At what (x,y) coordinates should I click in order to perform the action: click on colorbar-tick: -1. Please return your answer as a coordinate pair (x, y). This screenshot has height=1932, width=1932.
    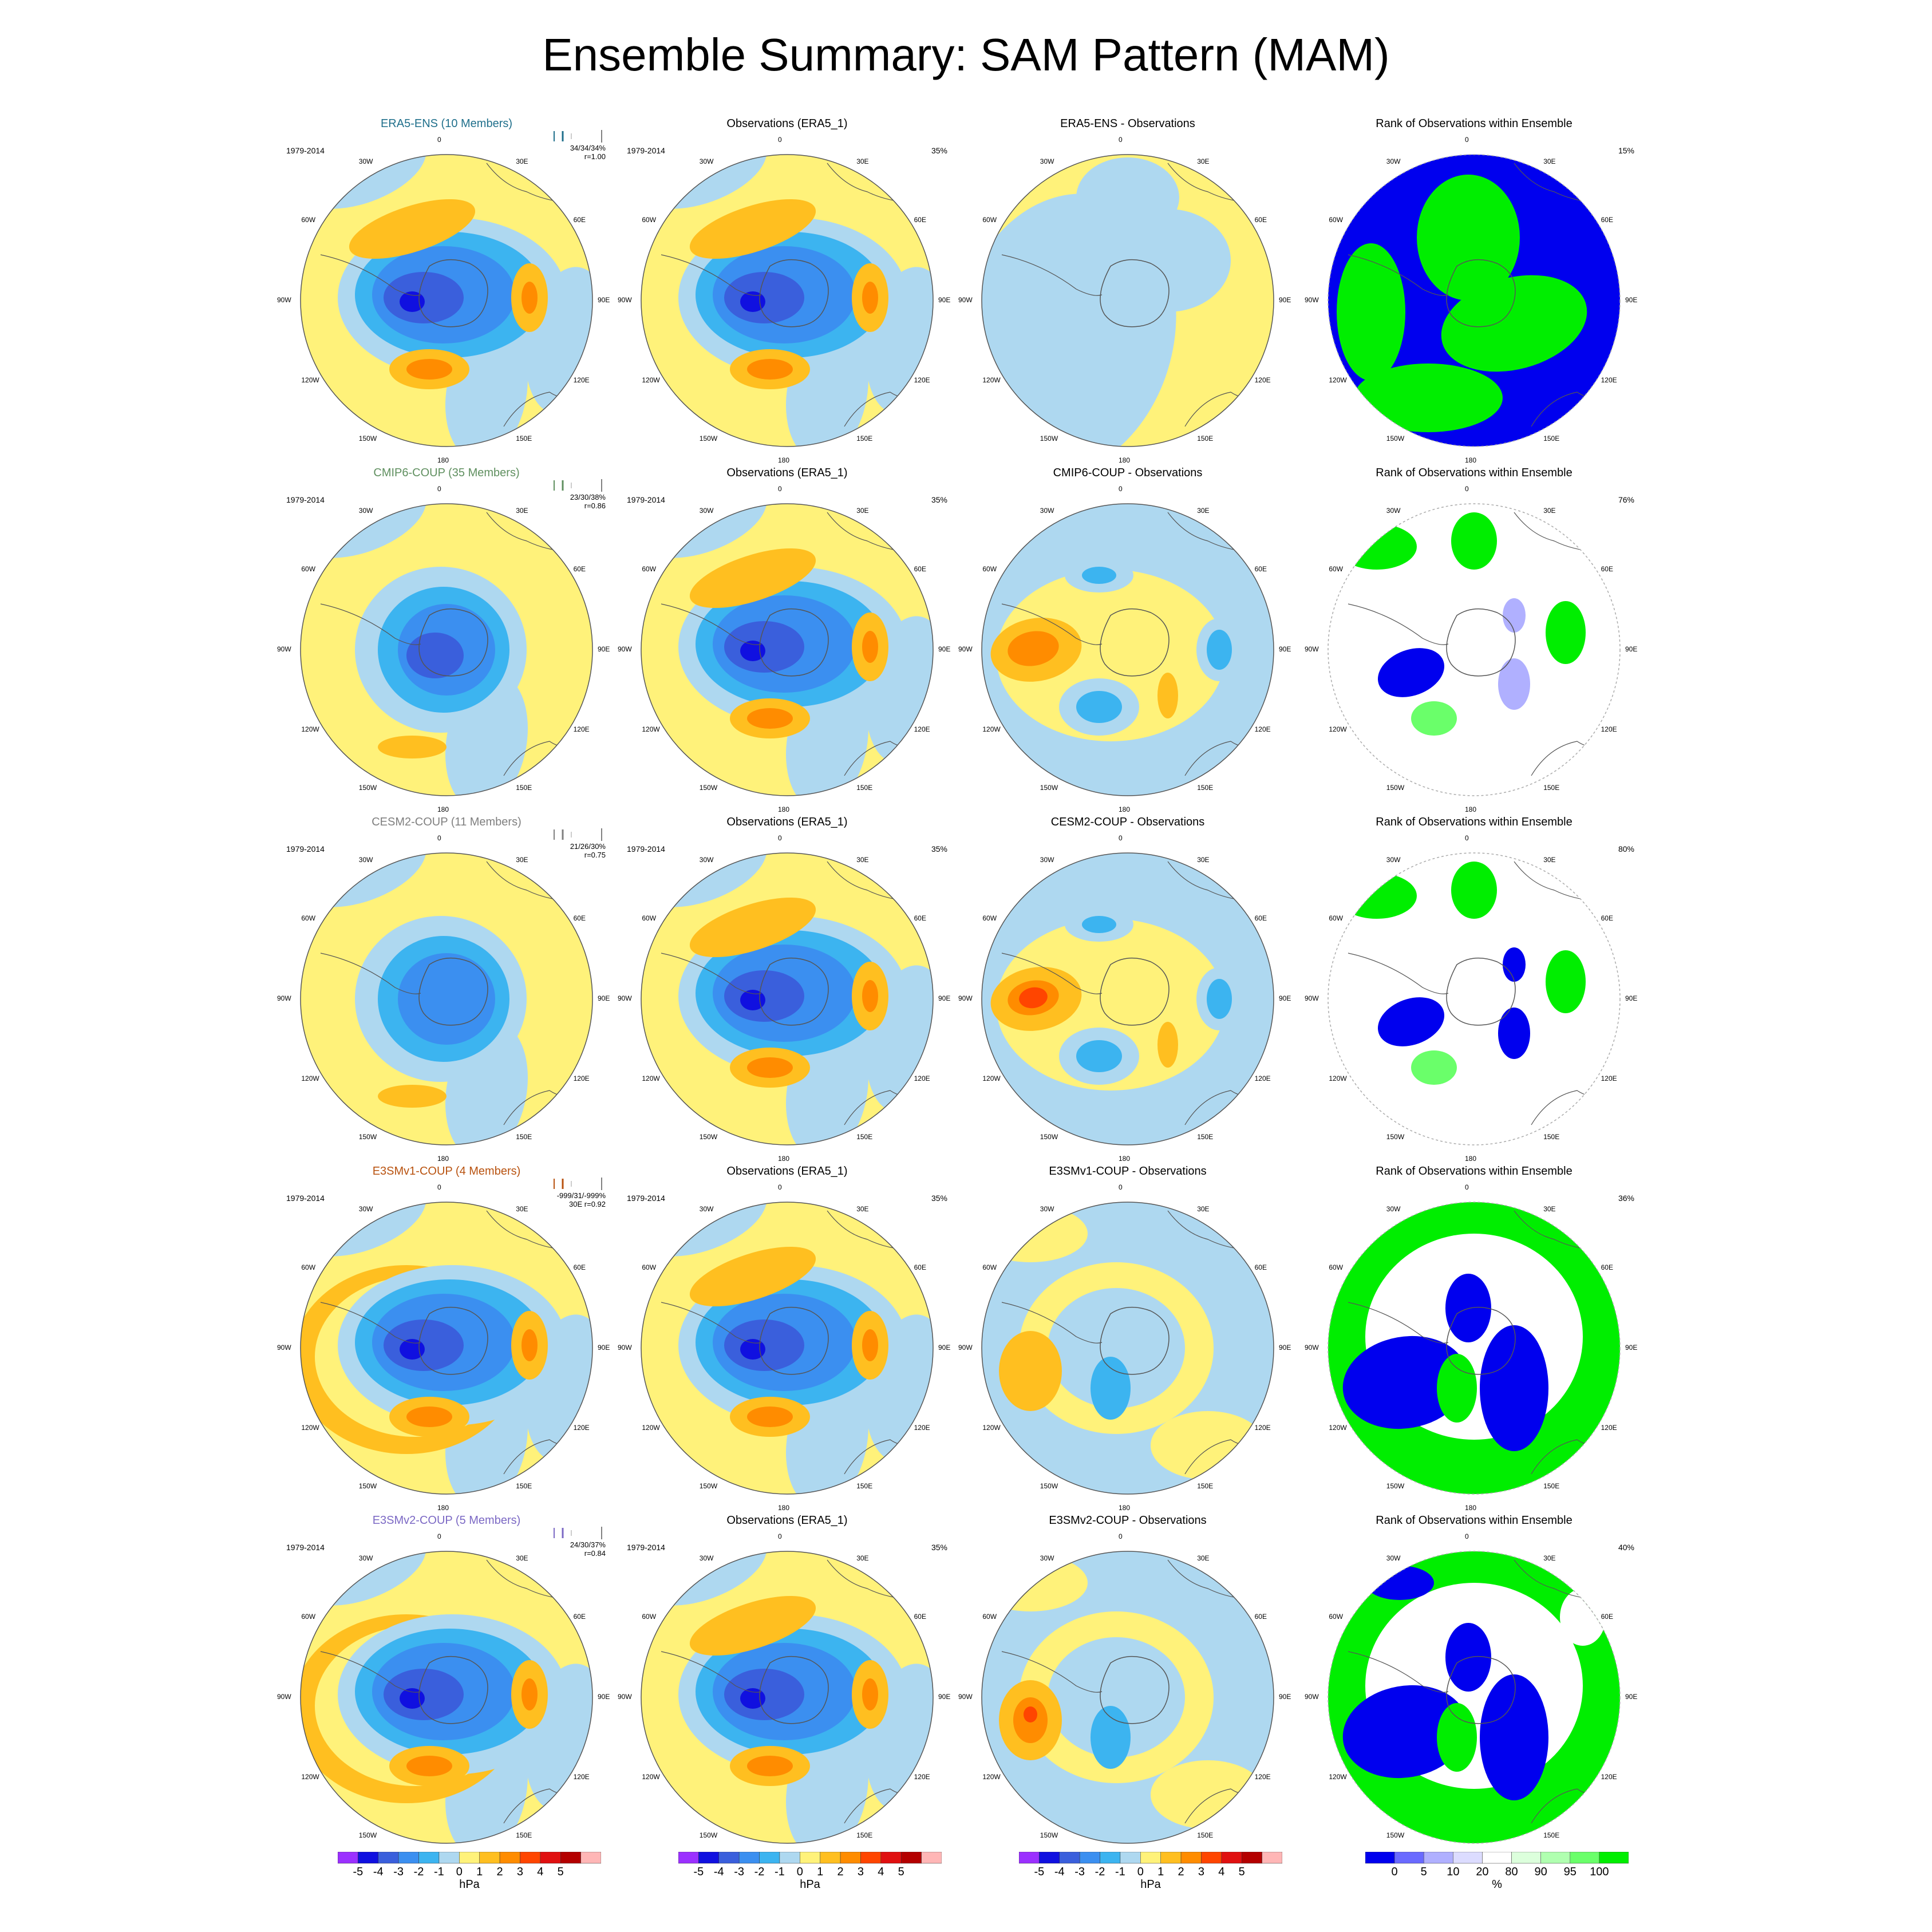
    Looking at the image, I should click on (439, 1872).